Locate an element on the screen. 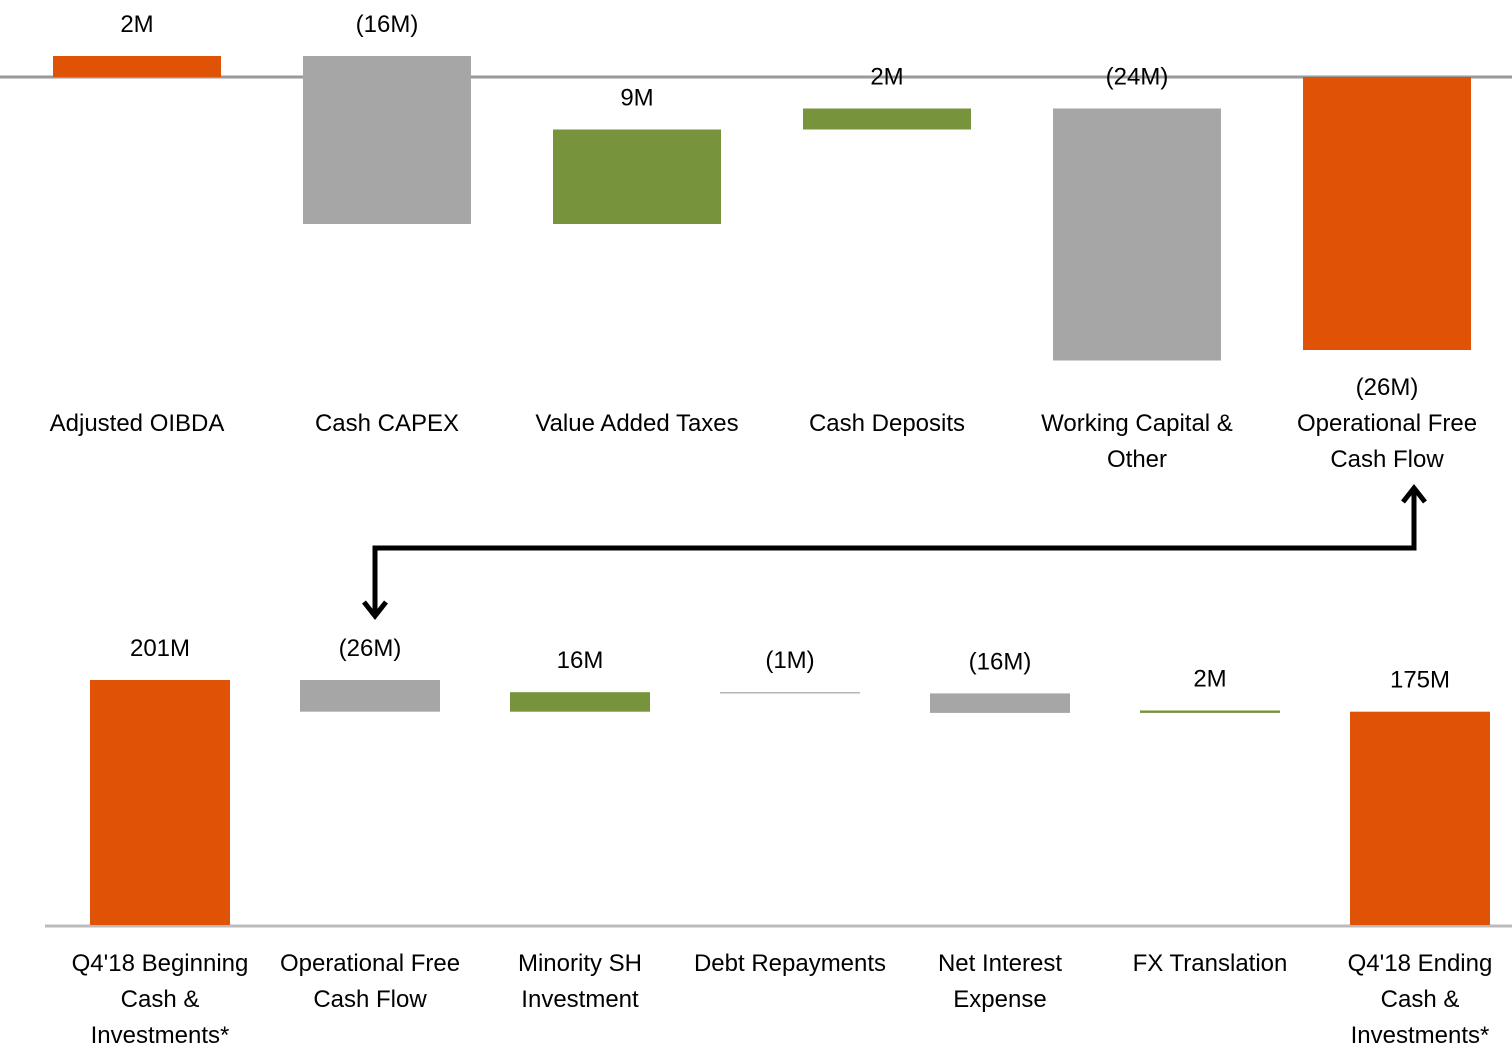  category-label: Cash Deposits is located at coordinates (887, 423).